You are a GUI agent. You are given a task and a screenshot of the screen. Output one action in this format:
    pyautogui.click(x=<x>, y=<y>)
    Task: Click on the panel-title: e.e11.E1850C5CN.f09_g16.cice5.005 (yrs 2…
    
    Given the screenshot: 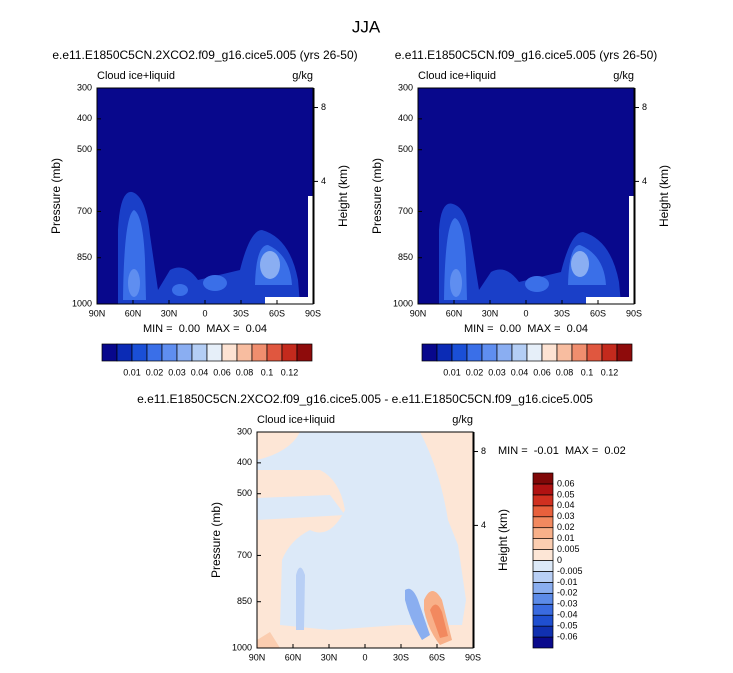 What is the action you would take?
    pyautogui.click(x=526, y=55)
    